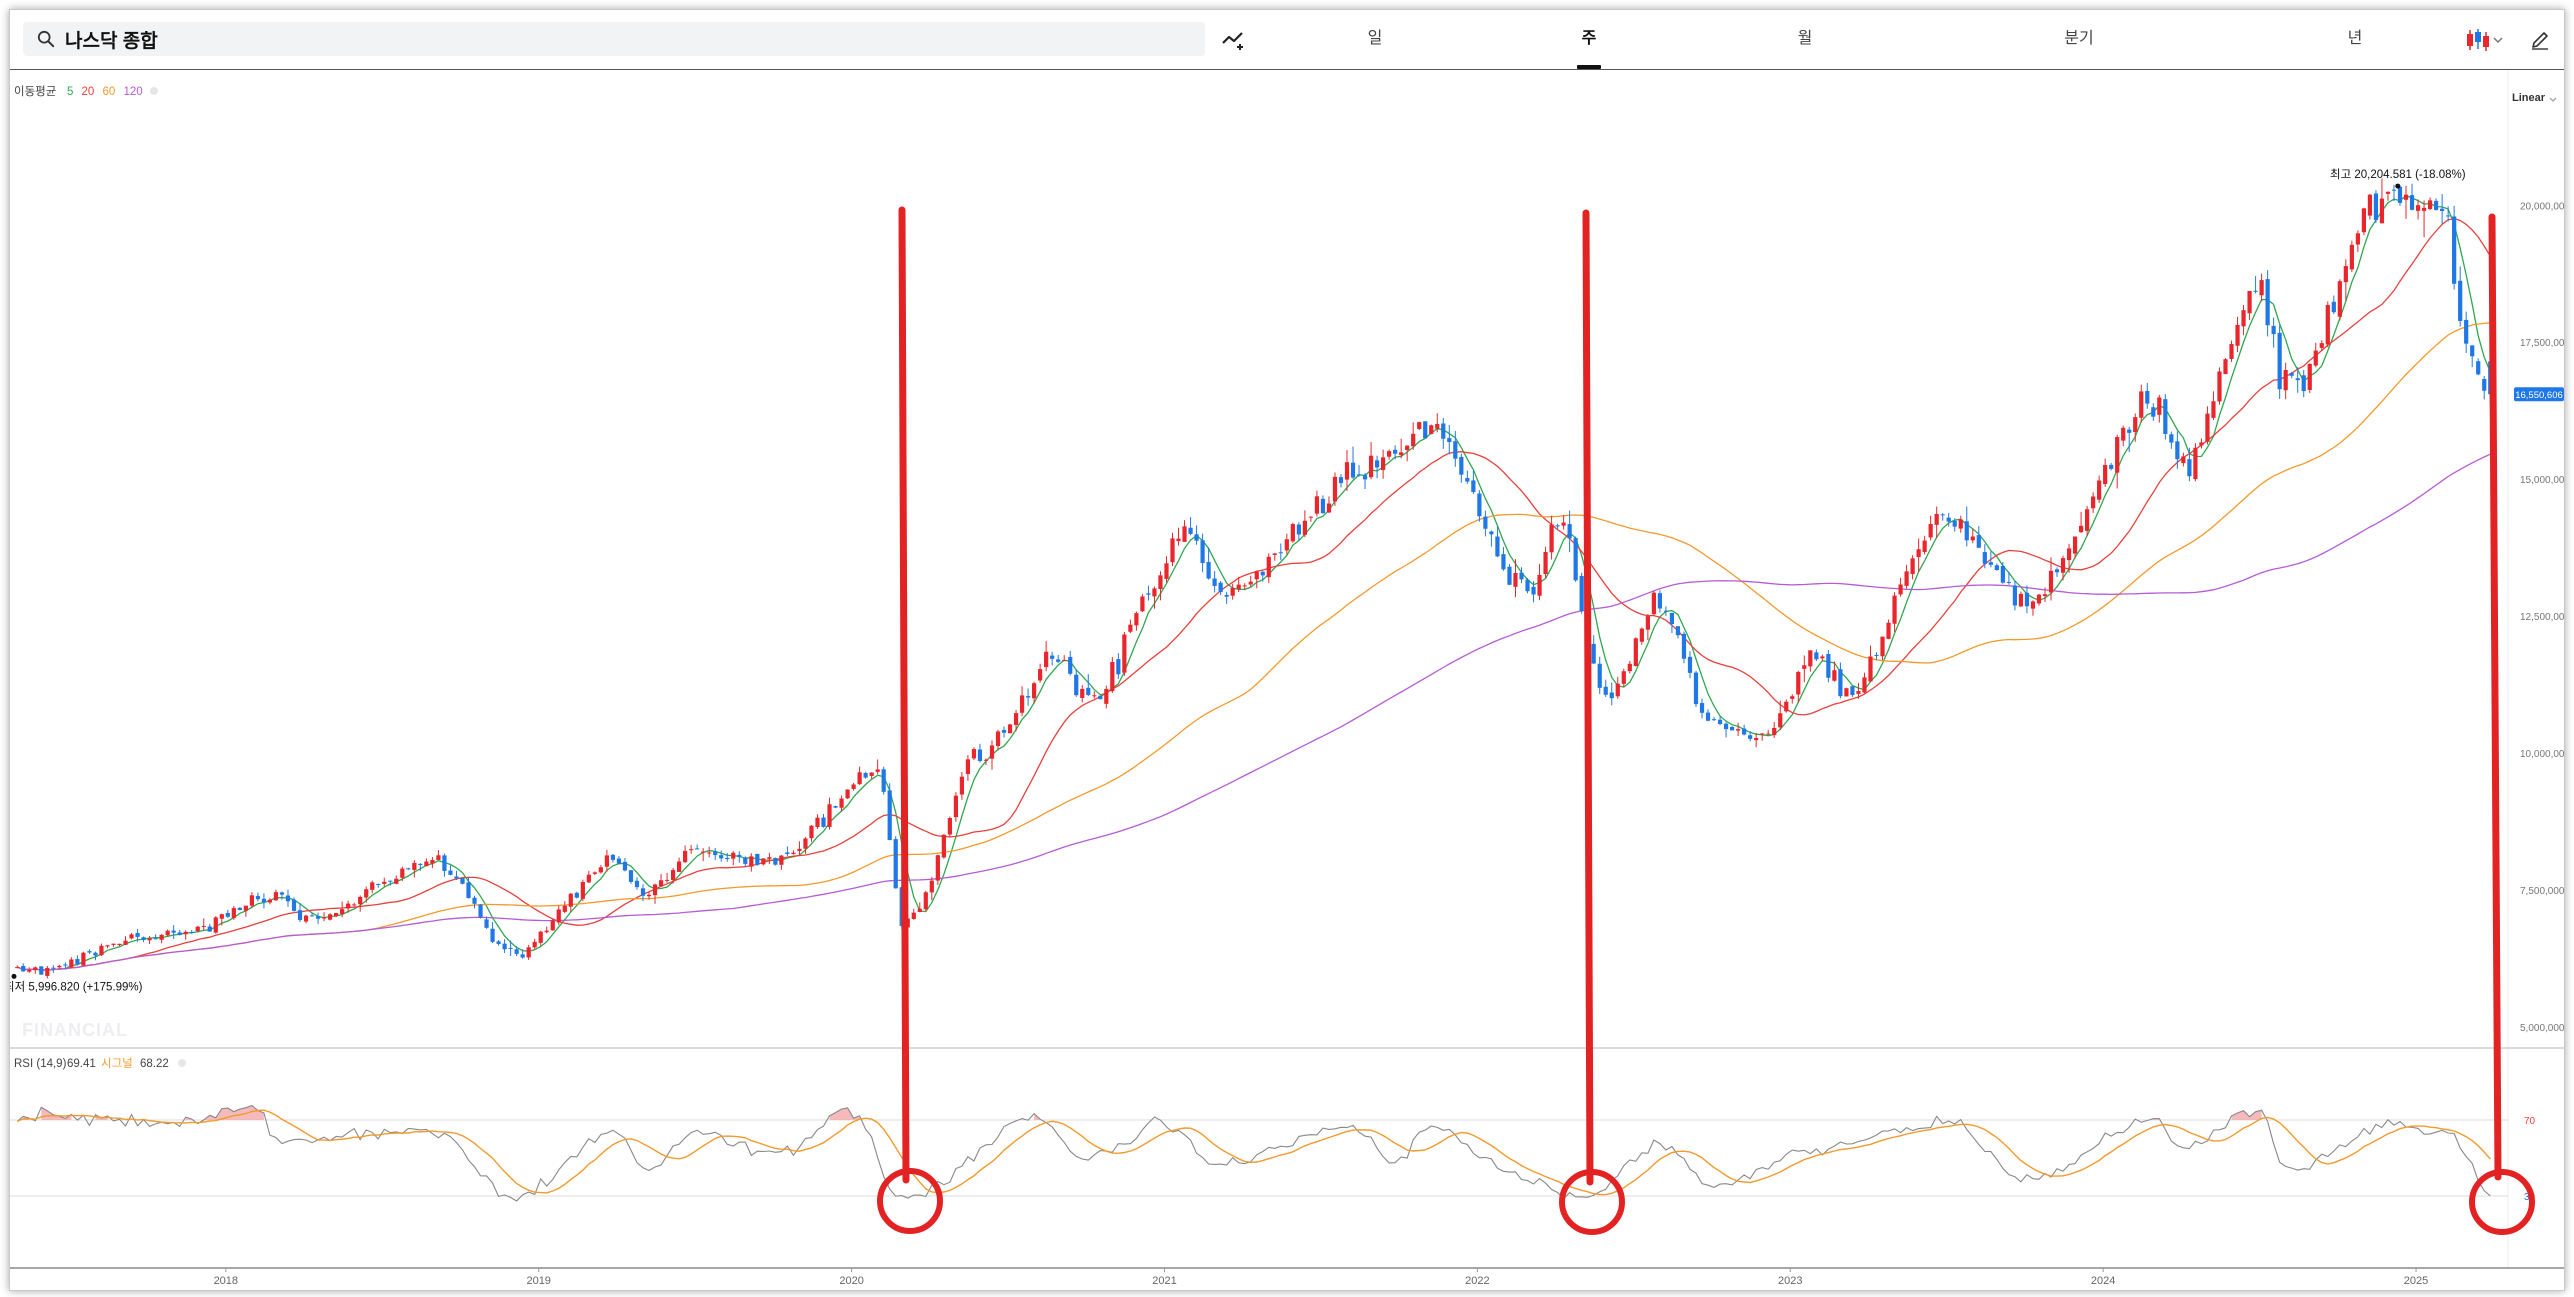  Describe the element at coordinates (154, 91) in the screenshot. I see `close-icon` at that location.